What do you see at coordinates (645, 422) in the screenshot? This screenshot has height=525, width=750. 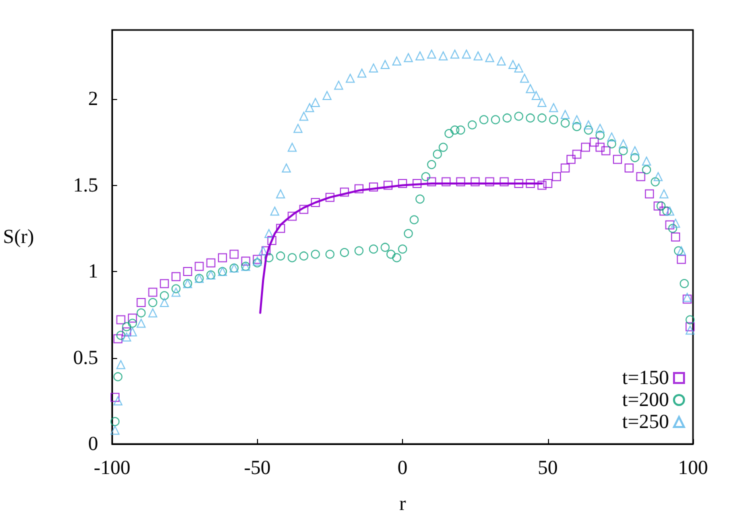 I see `legend-label: t=250` at bounding box center [645, 422].